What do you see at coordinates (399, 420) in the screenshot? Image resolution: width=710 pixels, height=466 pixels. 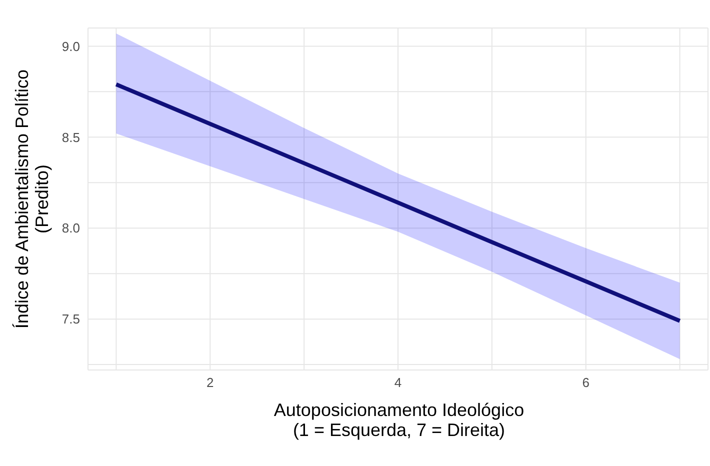 I see `x-axis-title: Autoposicionamento Ideológico (1 = Esquerda, 7 = Direita)` at bounding box center [399, 420].